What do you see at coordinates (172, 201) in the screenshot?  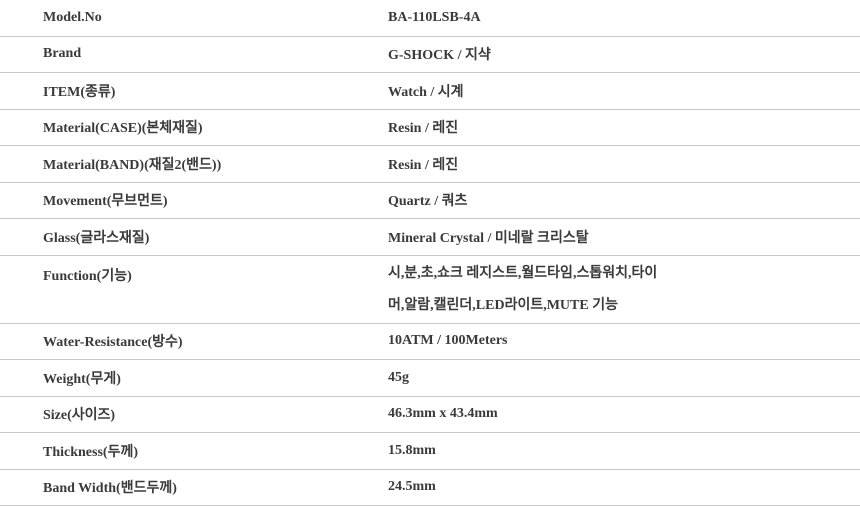 I see `spec-label: Movement(무브먼트)` at bounding box center [172, 201].